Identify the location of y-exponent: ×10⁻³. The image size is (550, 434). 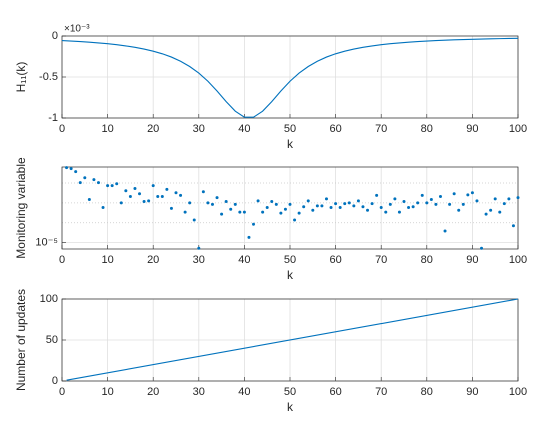
(77, 29).